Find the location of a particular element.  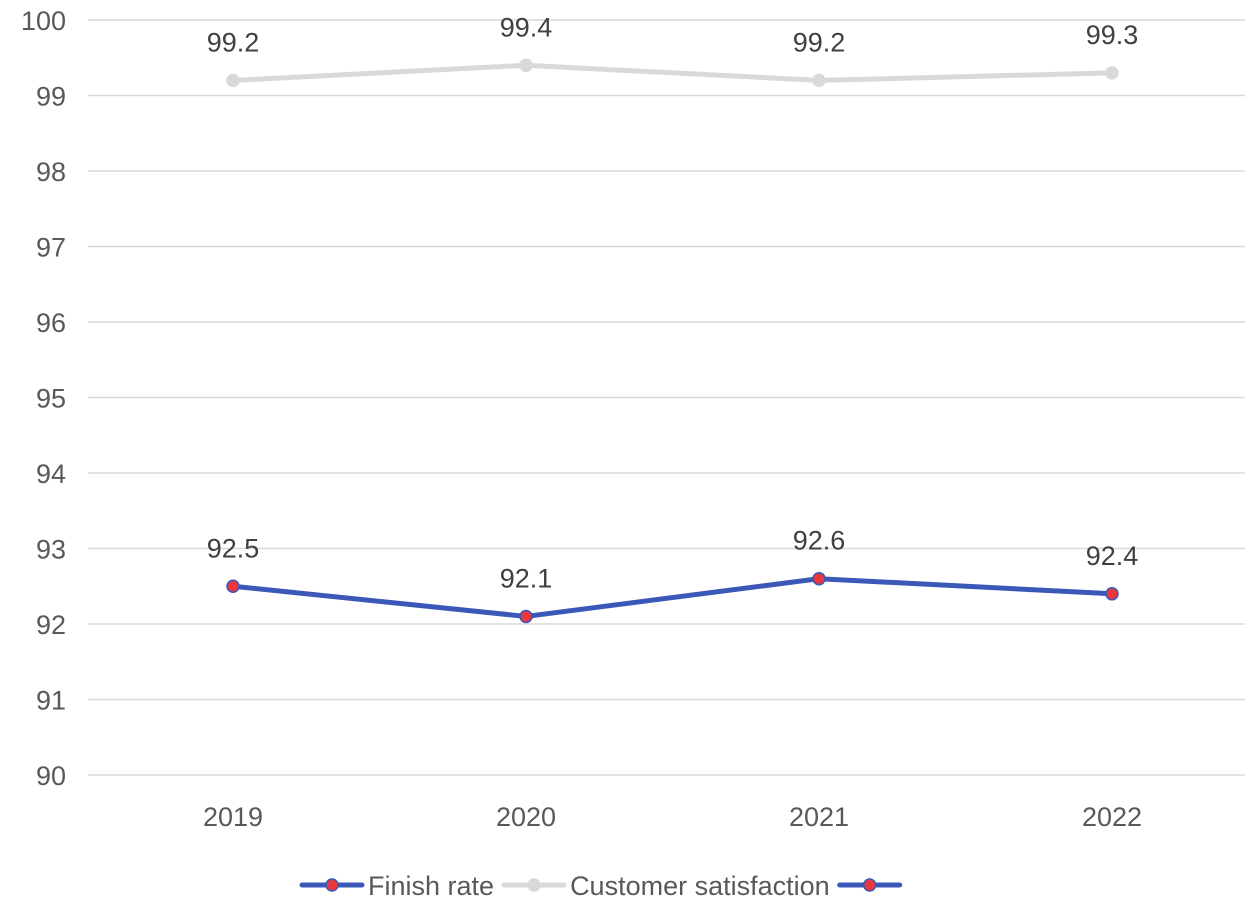

legend-marker-unnamed is located at coordinates (869, 885).